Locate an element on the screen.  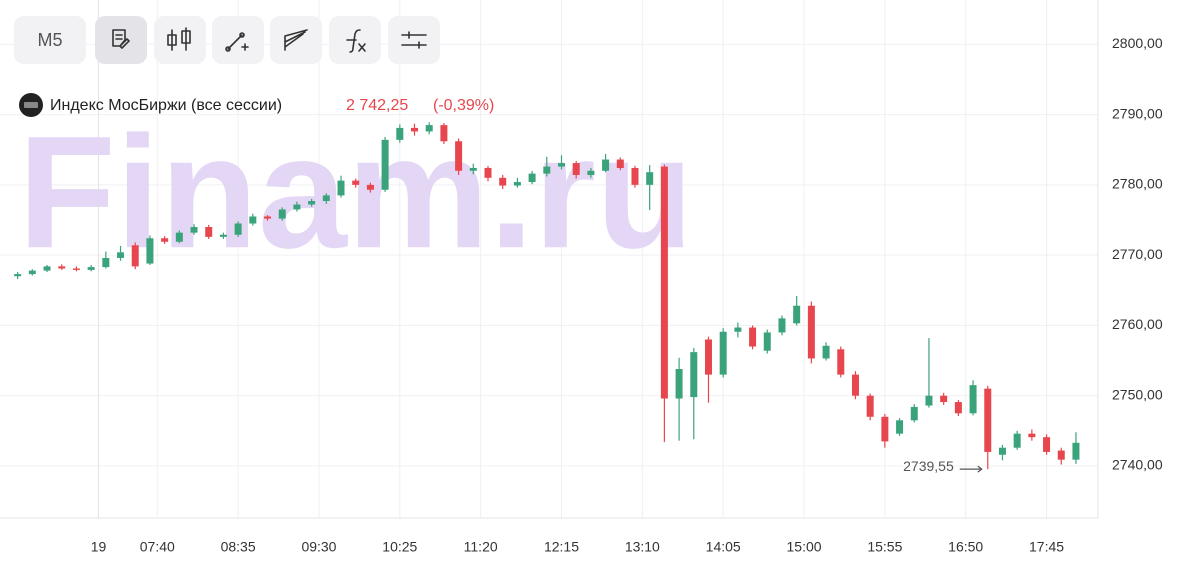
y-tick-label: 2750,00 is located at coordinates (1137, 394).